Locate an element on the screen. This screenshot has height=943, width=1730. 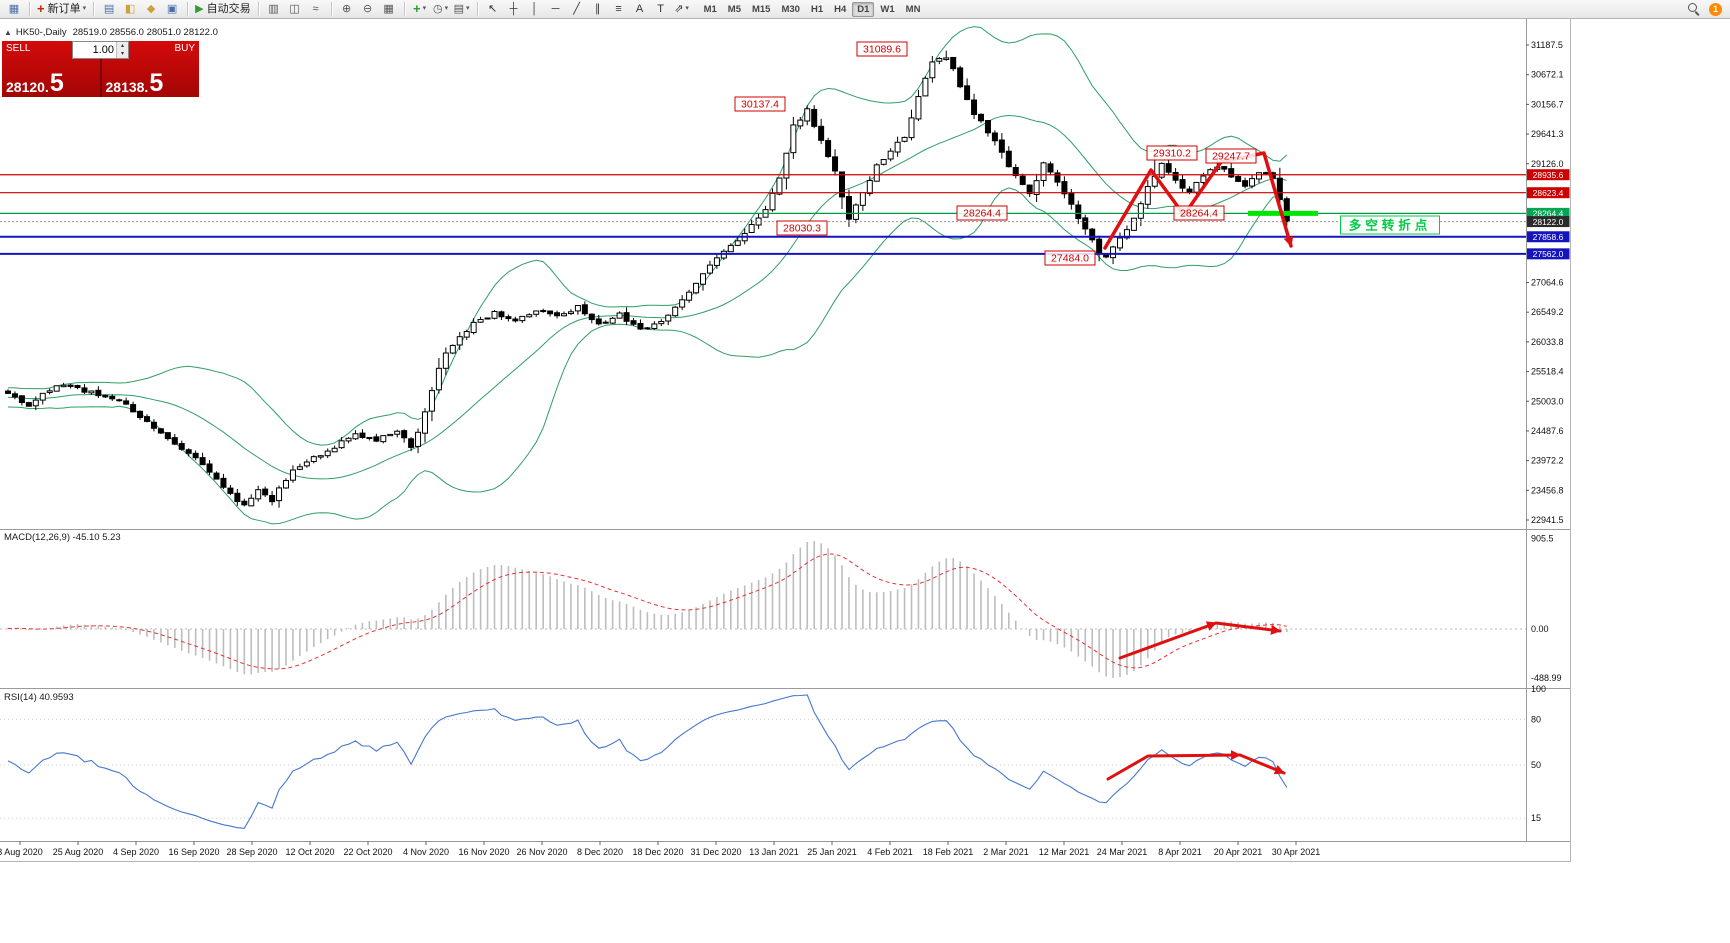
svg-text: 28122.0 is located at coordinates (1548, 222).